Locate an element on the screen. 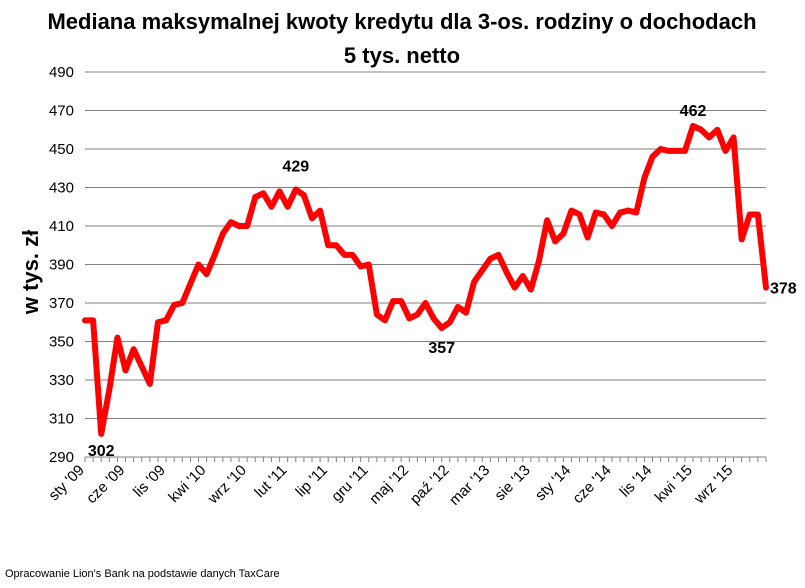  y-tick-label: 350 is located at coordinates (61, 342).